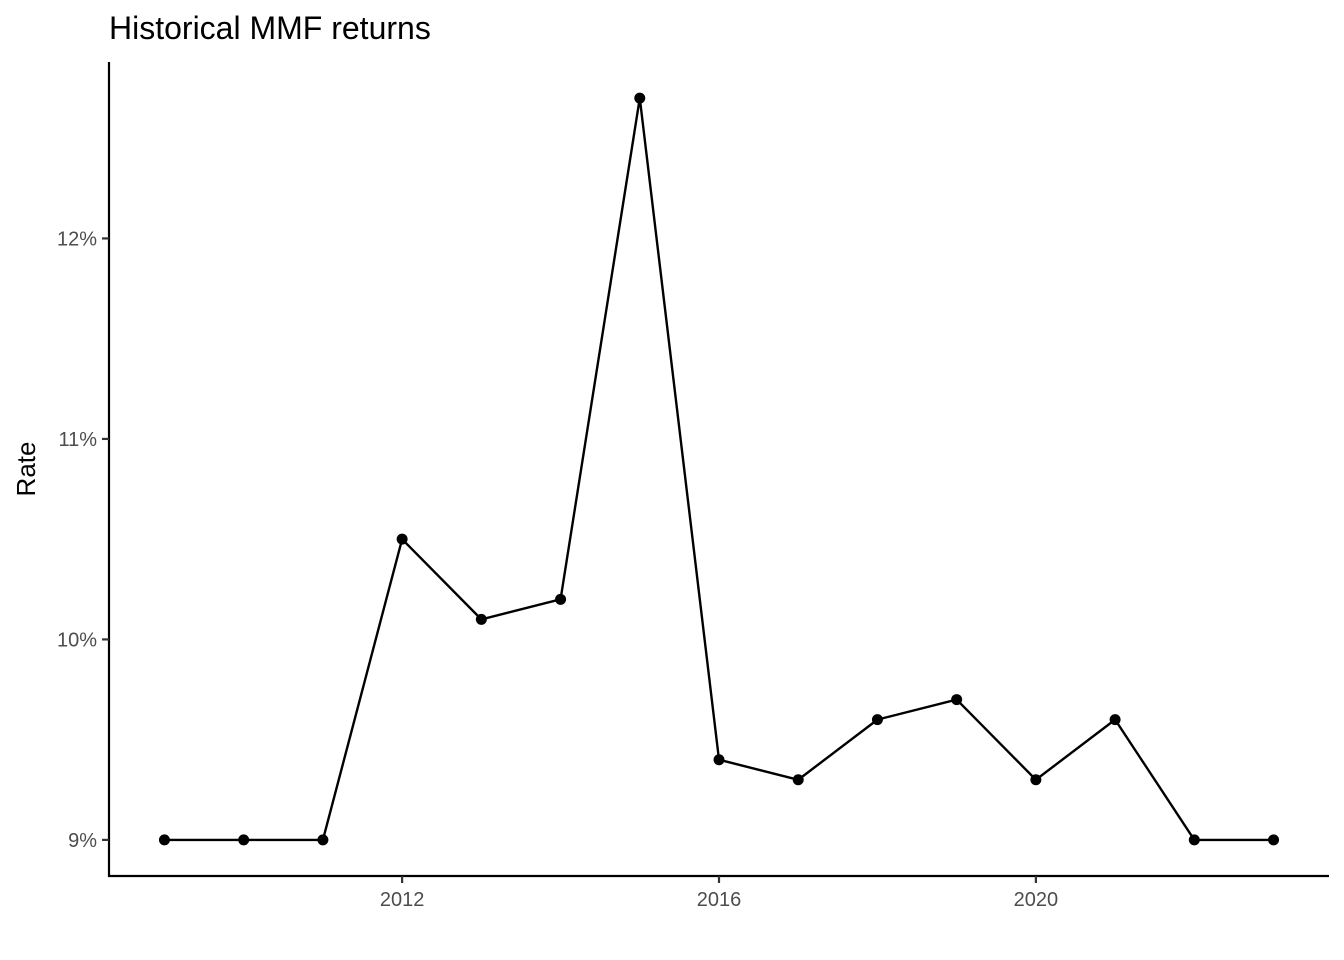  Describe the element at coordinates (77, 640) in the screenshot. I see `y-tick-label: 10%` at that location.